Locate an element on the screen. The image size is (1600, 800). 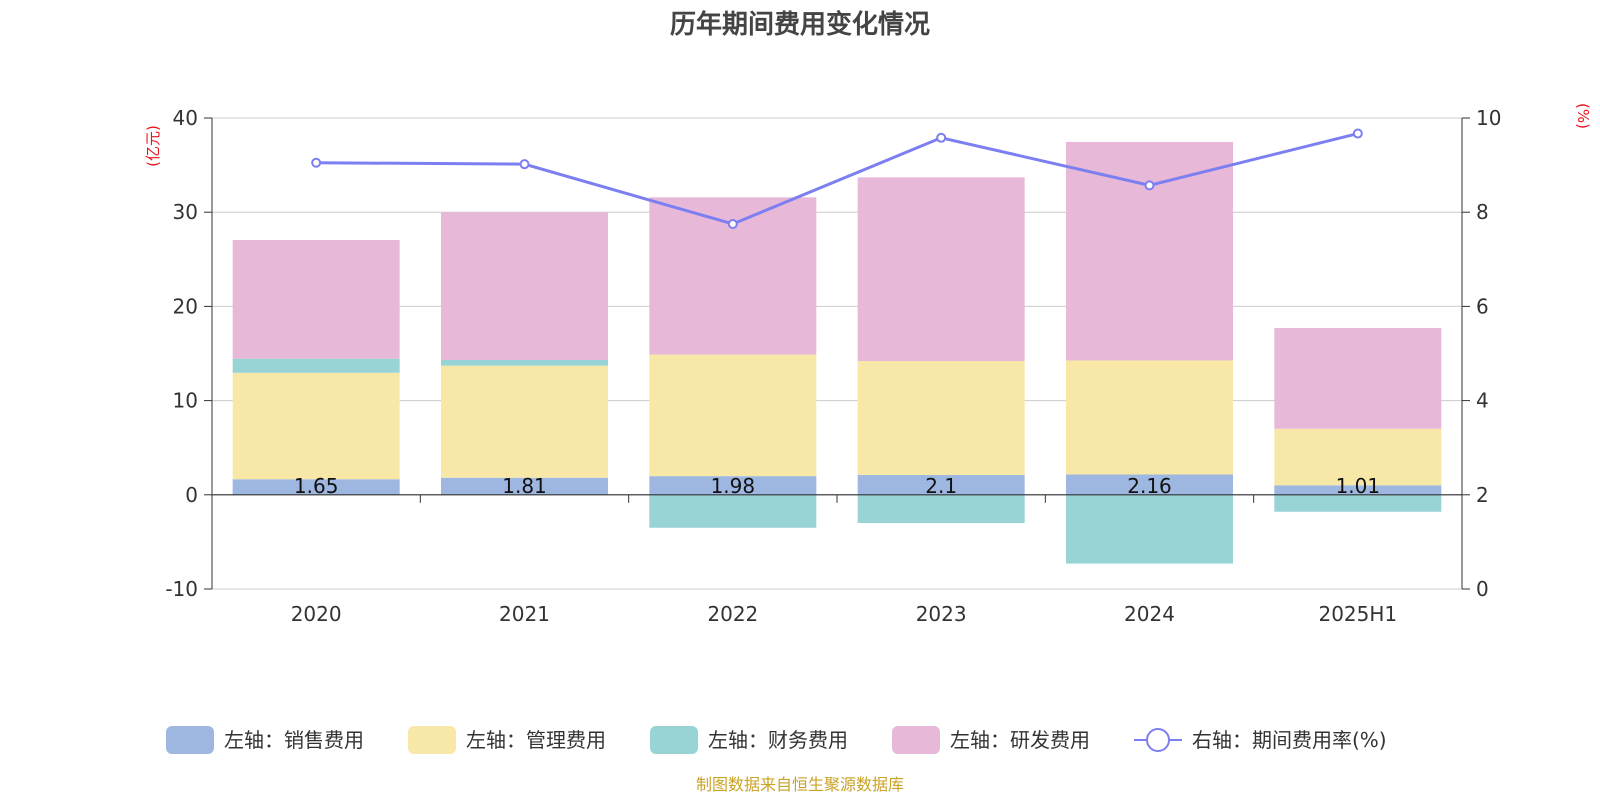
bar-0-2022 is located at coordinates (733, 485).